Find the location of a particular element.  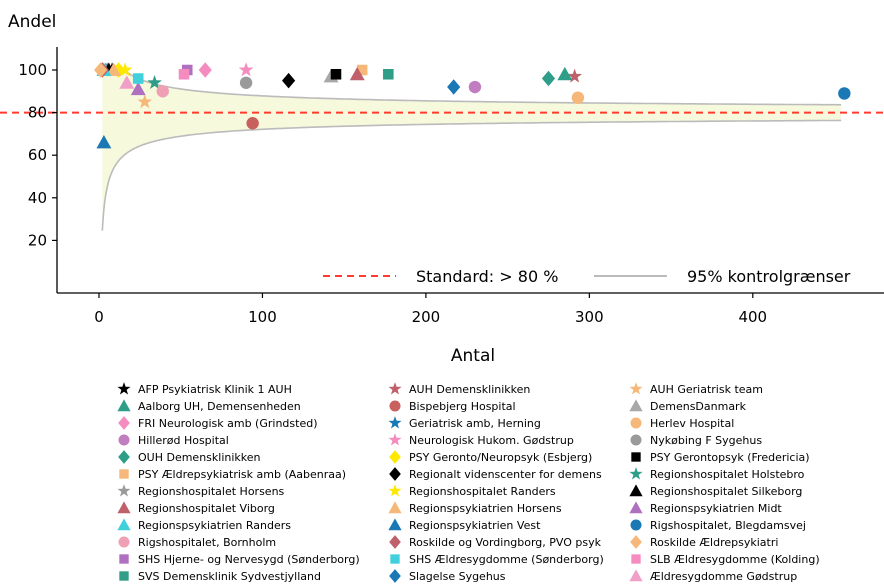

x-tick-label-0: 0 is located at coordinates (99, 317).